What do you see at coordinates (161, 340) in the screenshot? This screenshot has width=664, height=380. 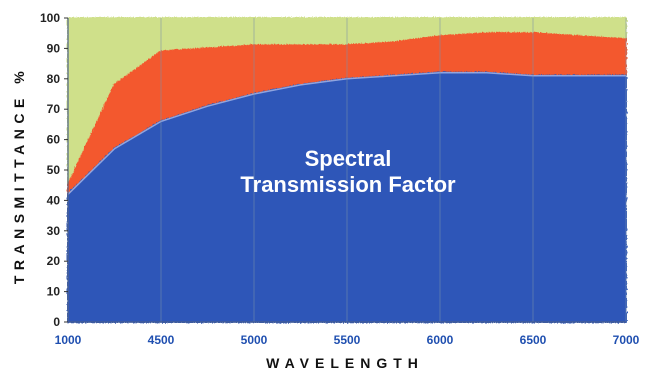 I see `x-tick-label: 4500` at bounding box center [161, 340].